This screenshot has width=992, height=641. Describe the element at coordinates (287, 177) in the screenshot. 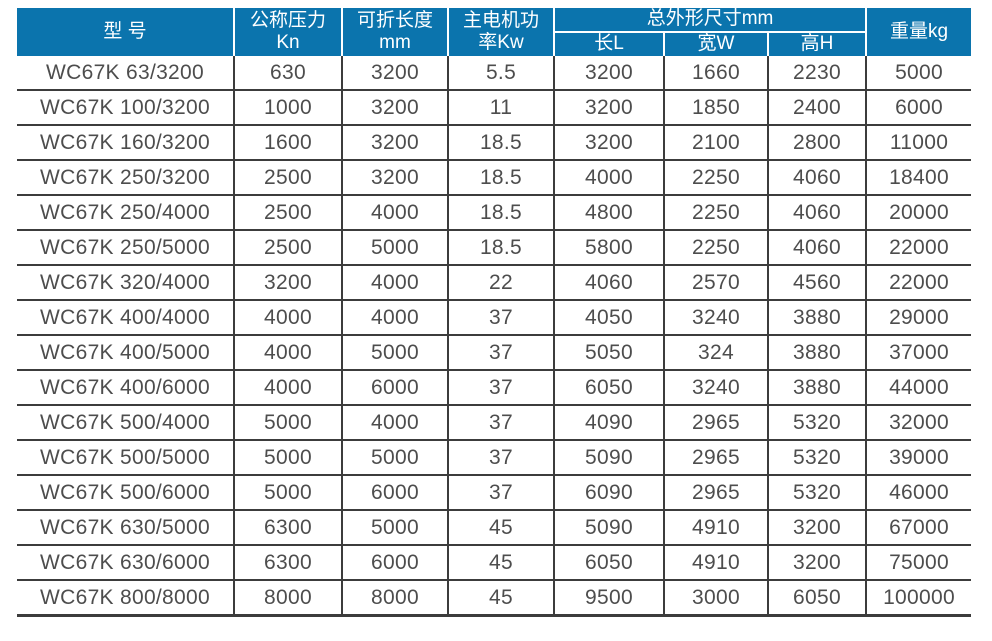

I see `pressure-cell: 2500` at that location.